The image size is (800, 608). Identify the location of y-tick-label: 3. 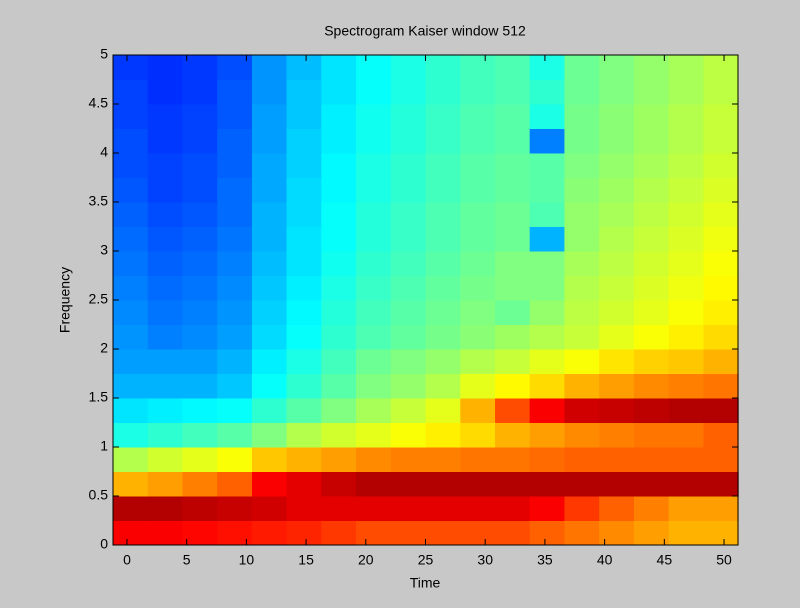
(104, 250).